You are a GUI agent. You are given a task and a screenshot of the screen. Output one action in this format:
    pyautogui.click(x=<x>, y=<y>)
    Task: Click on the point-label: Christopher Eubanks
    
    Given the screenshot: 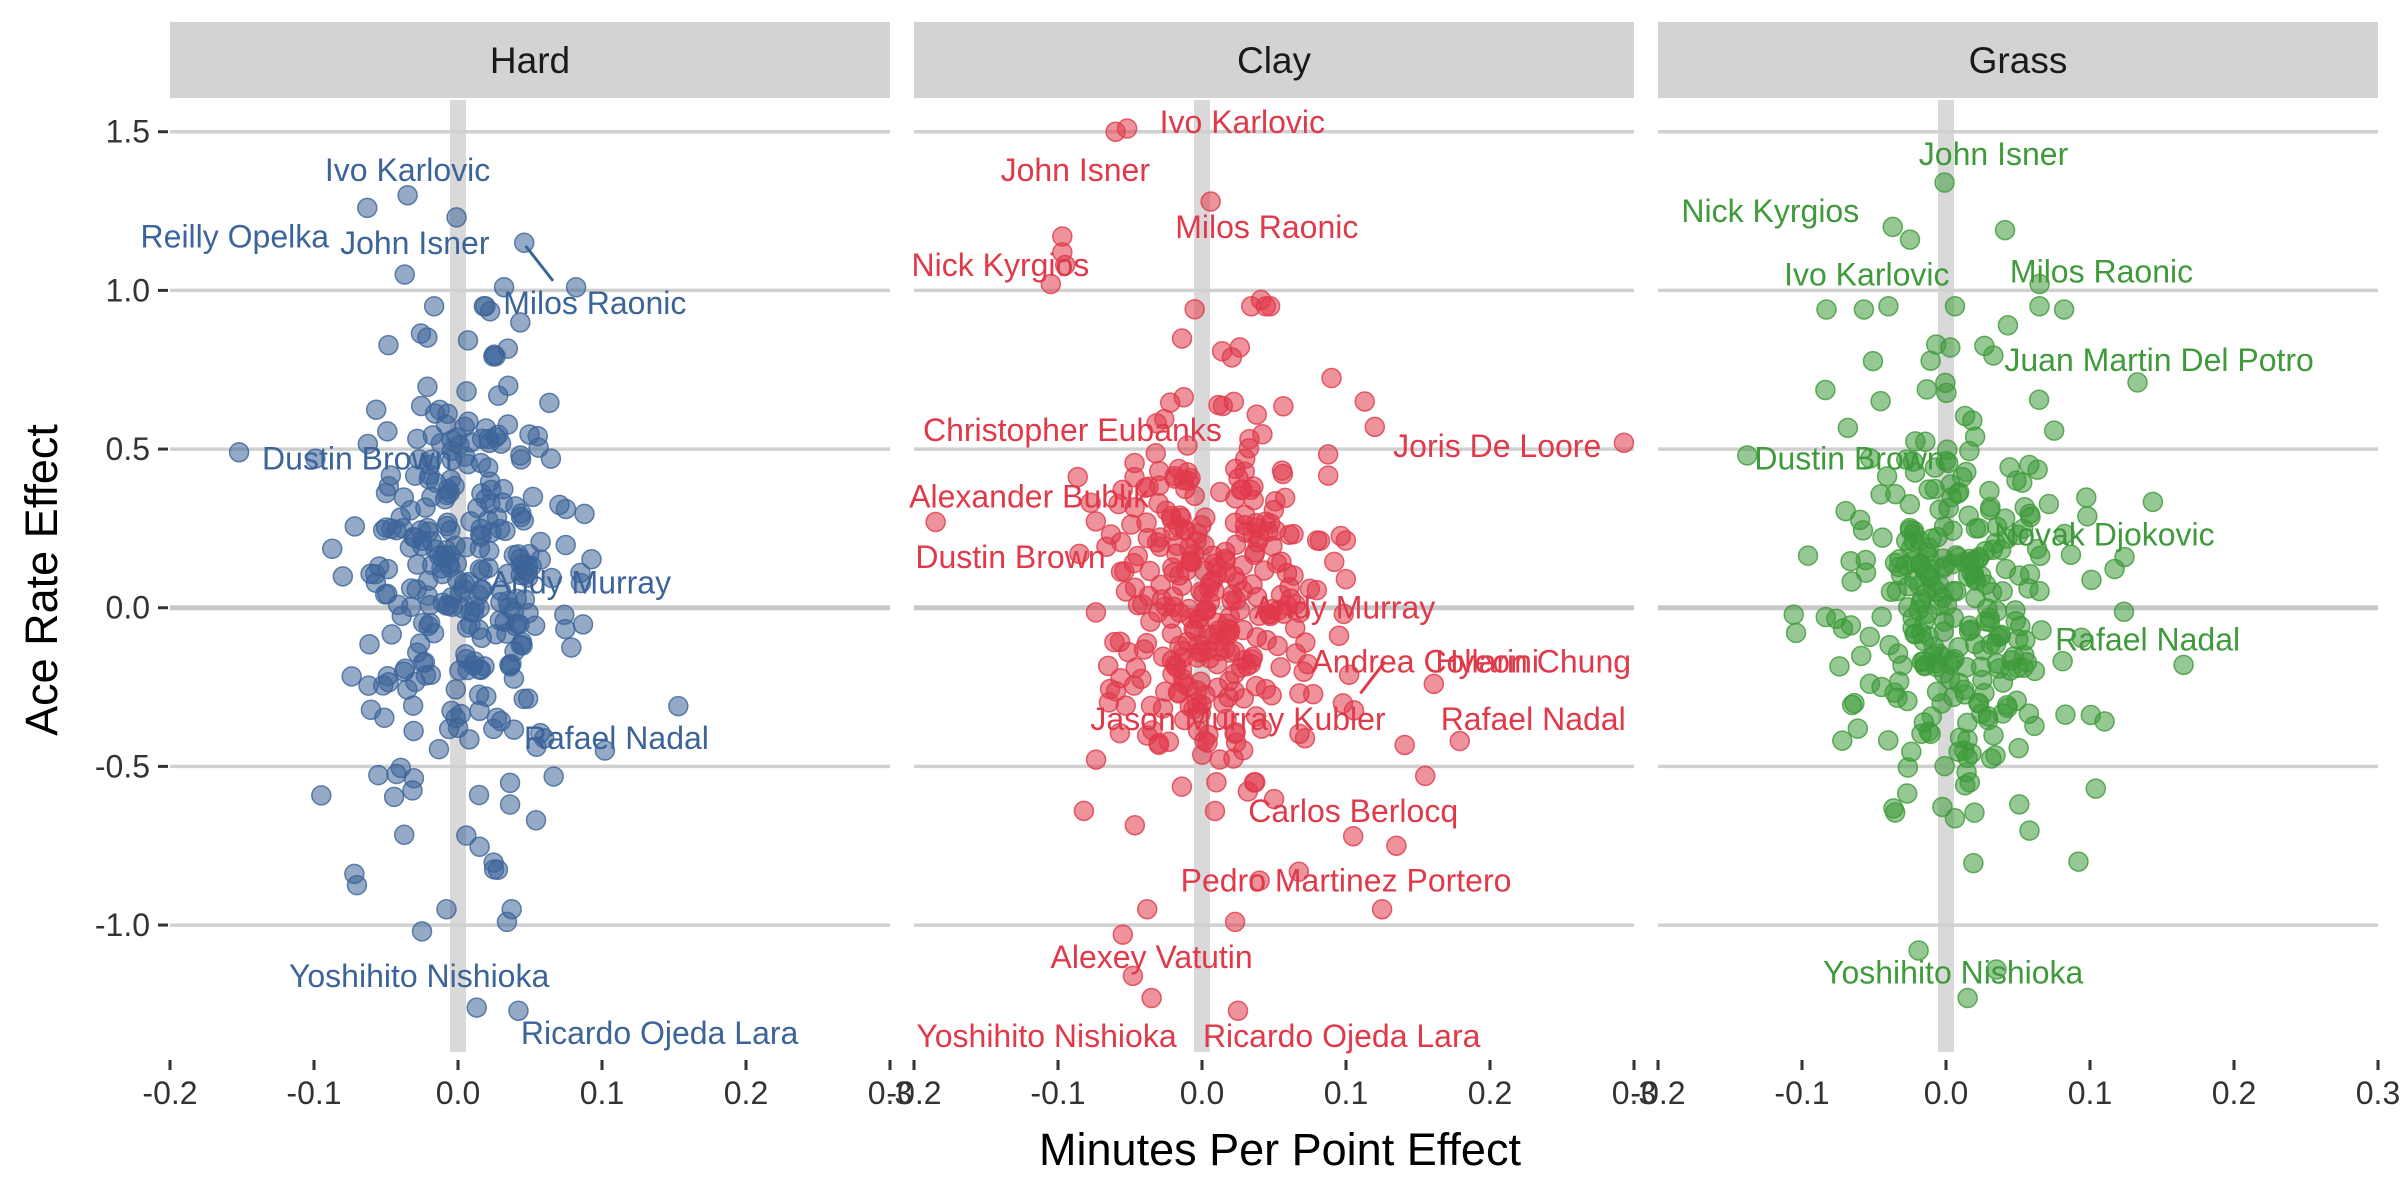 What is the action you would take?
    pyautogui.click(x=1072, y=430)
    